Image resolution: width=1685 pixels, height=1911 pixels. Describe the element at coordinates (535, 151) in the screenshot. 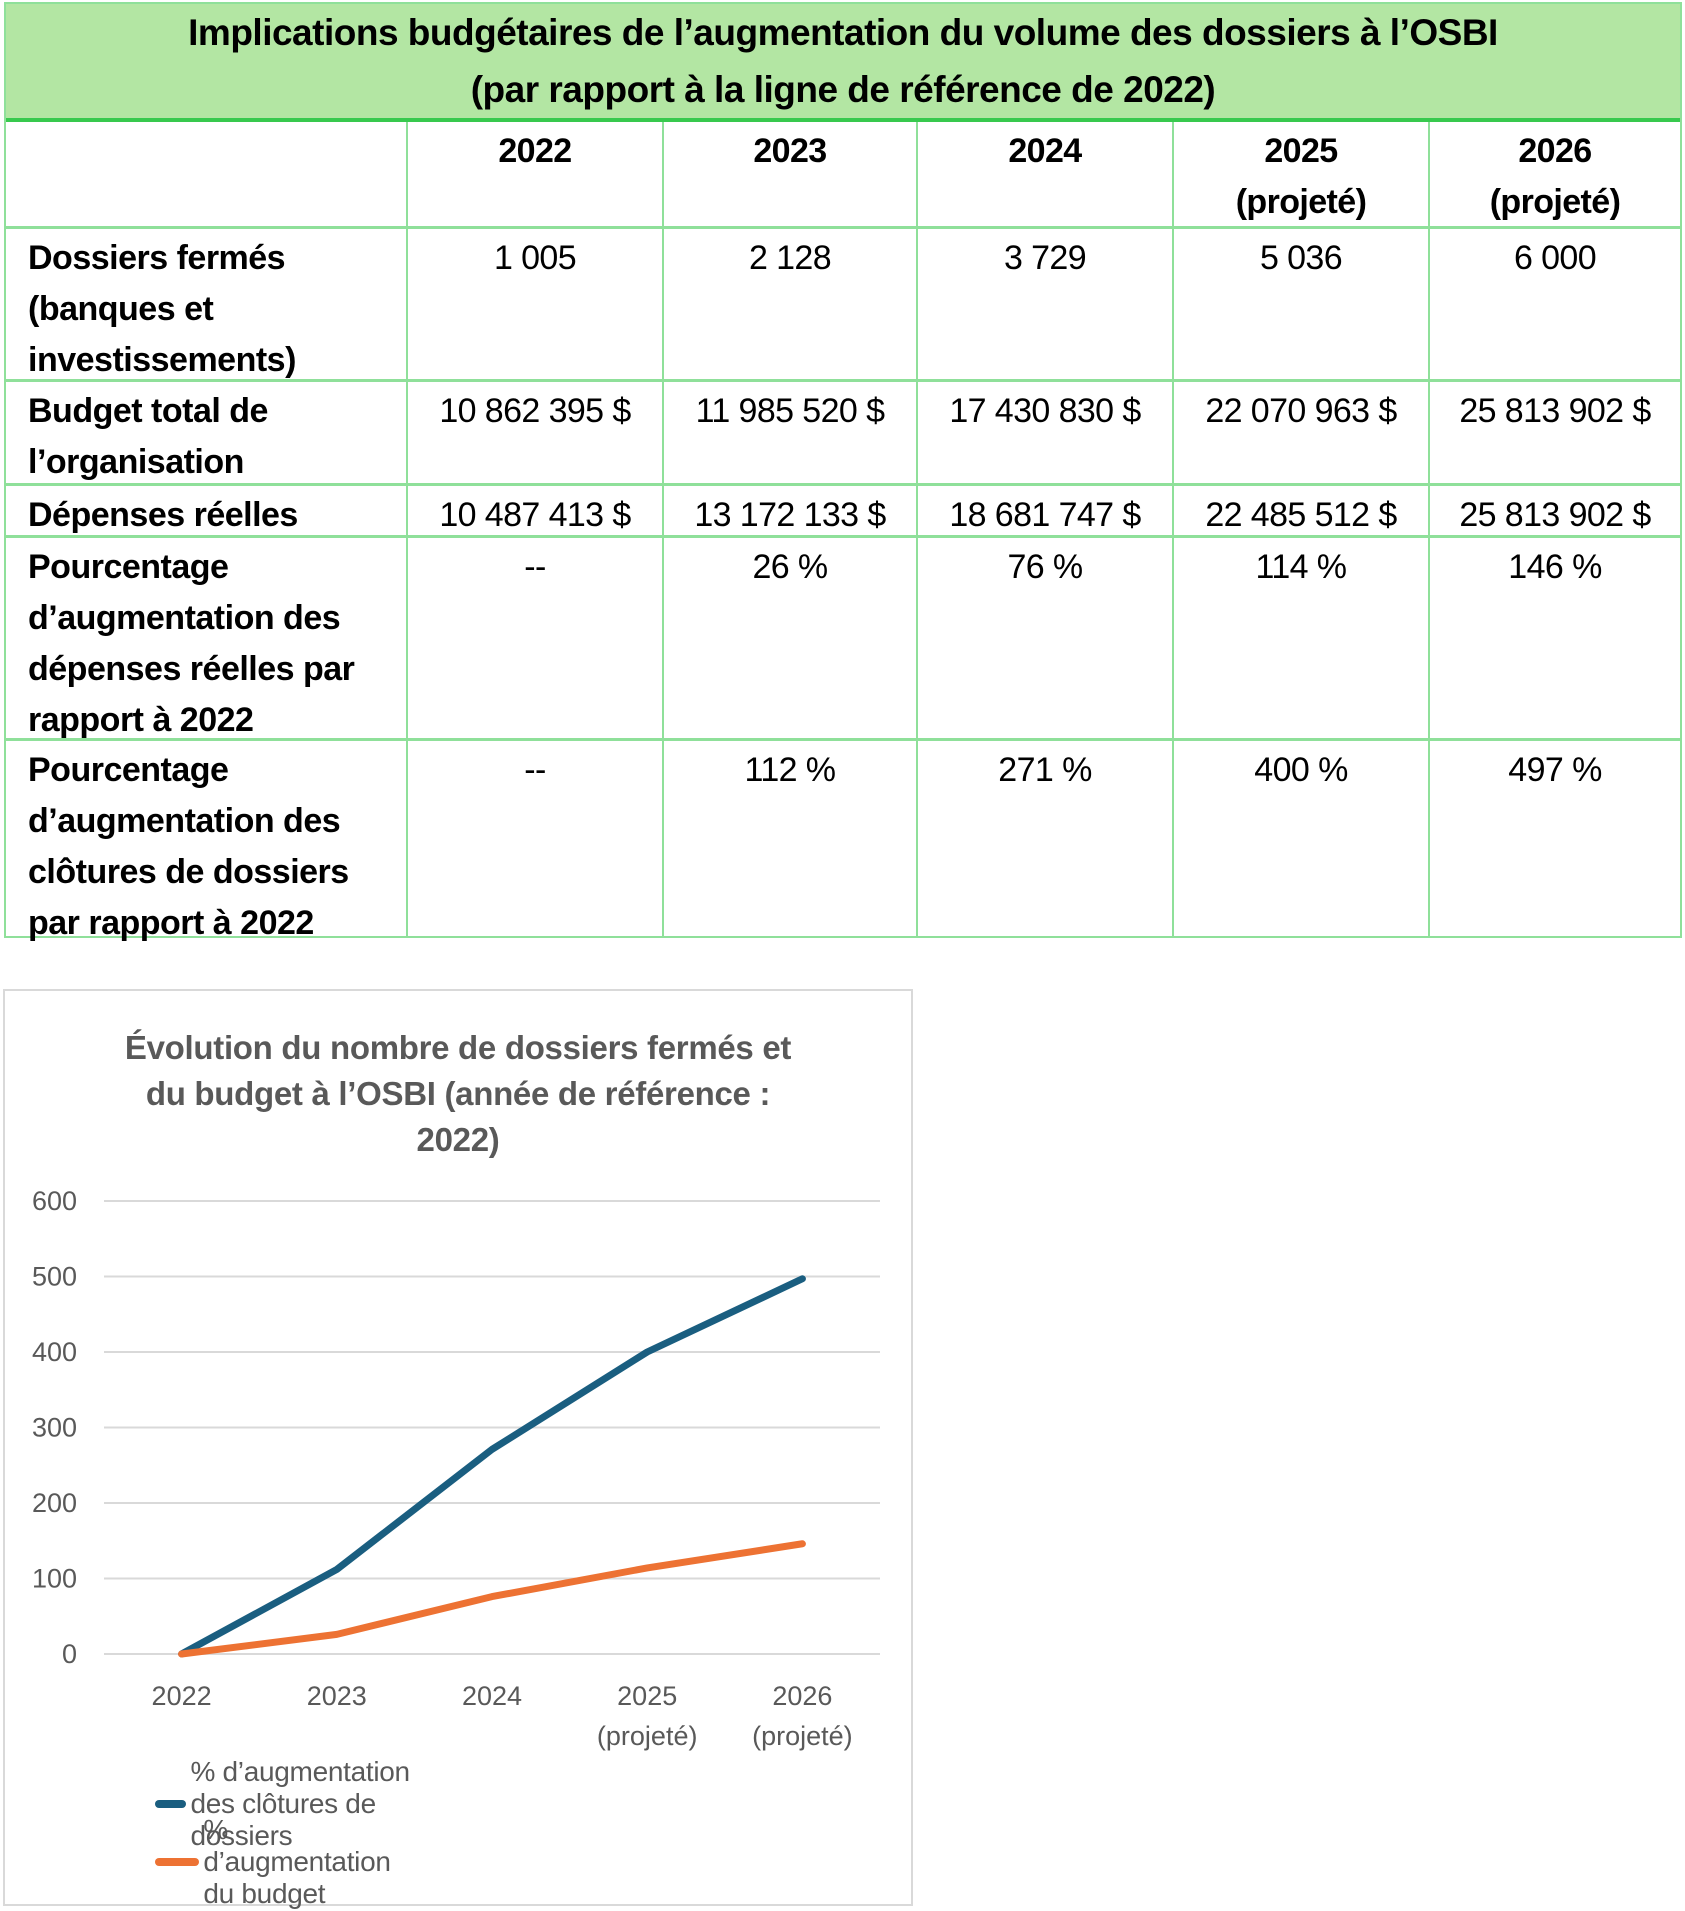

I see `column-year: 2022` at that location.